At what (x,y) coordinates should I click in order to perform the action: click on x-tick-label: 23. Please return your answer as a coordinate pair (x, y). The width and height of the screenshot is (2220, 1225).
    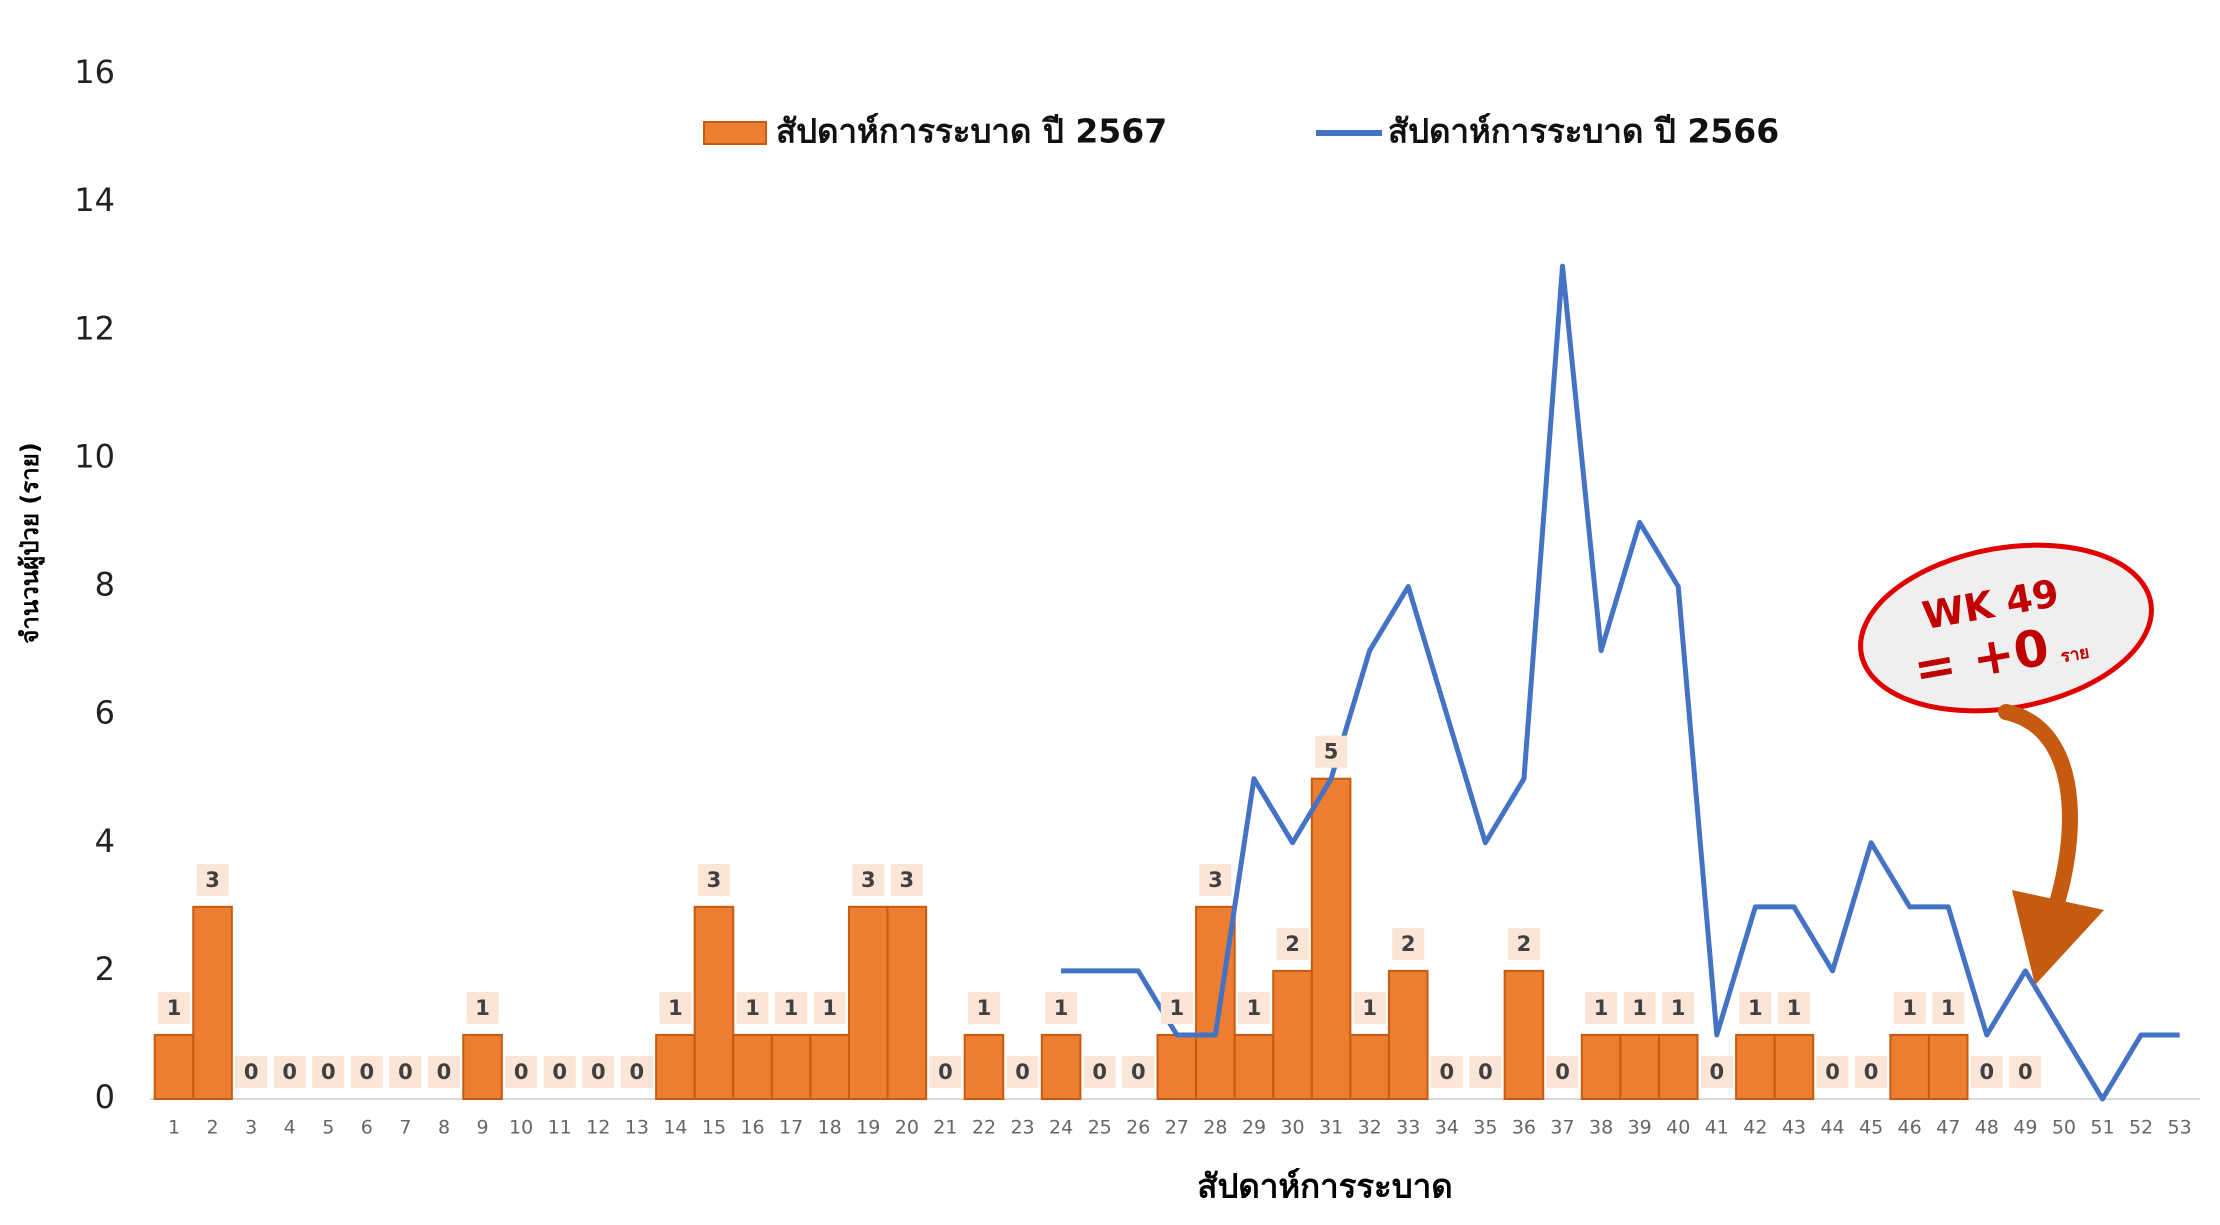
    Looking at the image, I should click on (1022, 1128).